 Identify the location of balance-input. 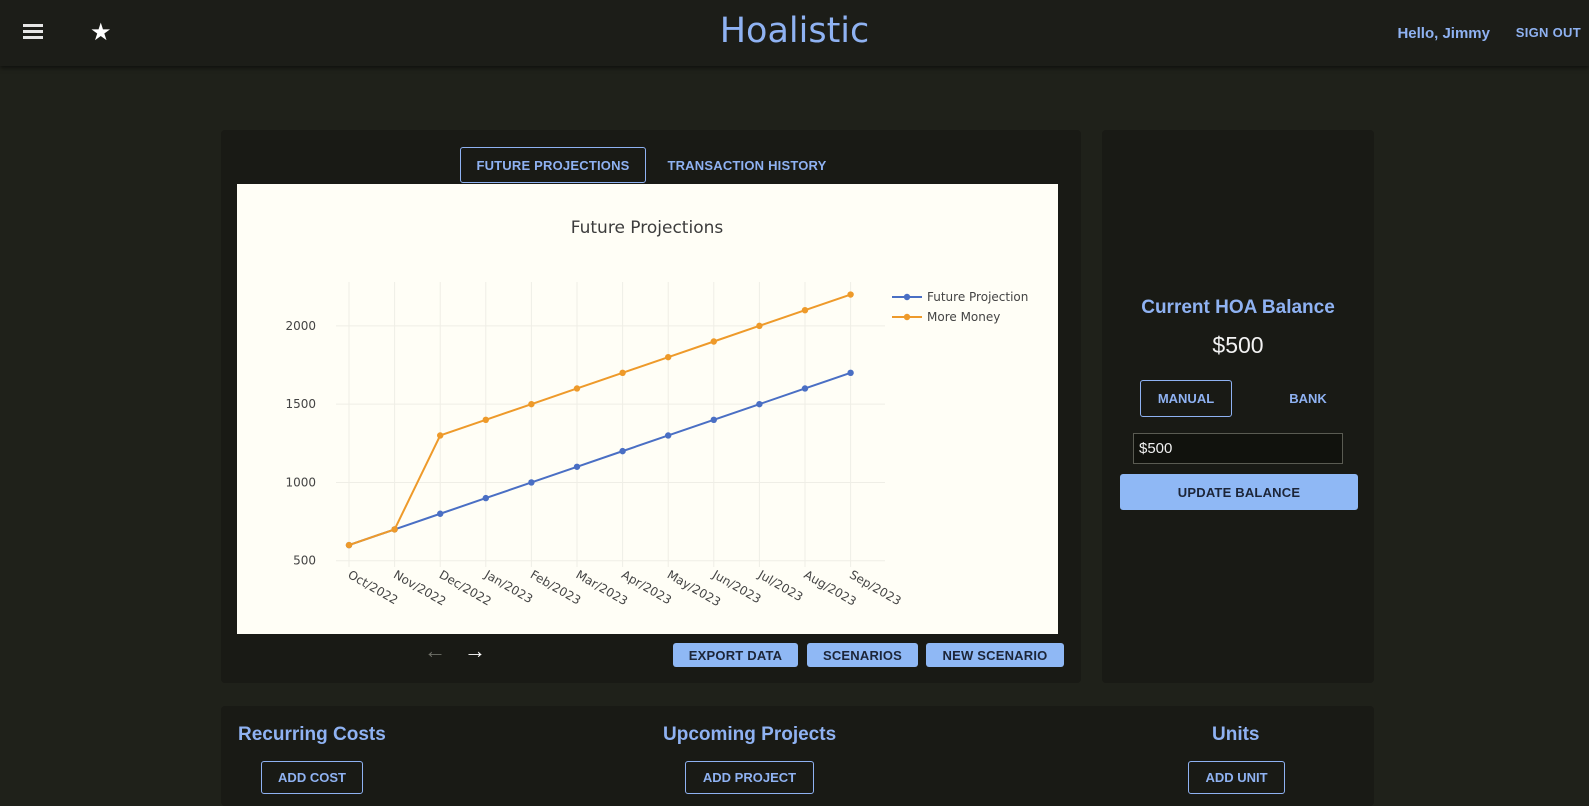
(1238, 448).